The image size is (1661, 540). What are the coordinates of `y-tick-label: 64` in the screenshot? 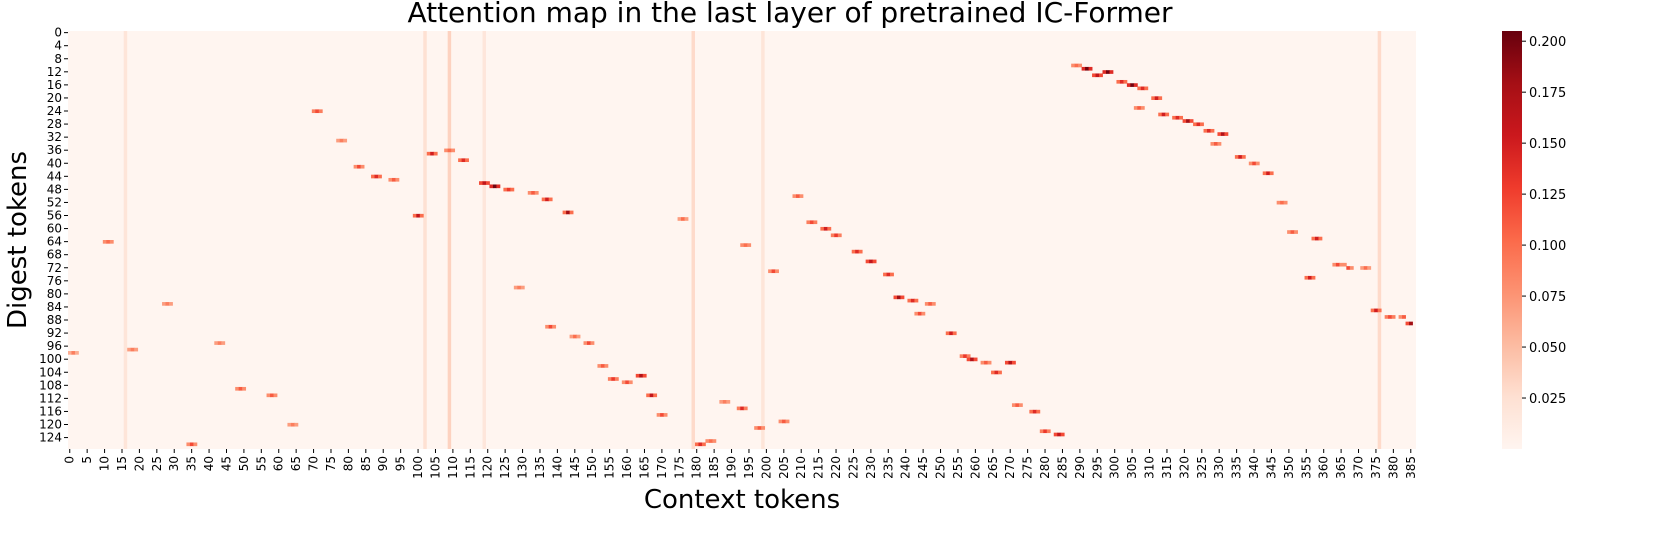 It's located at (54, 242).